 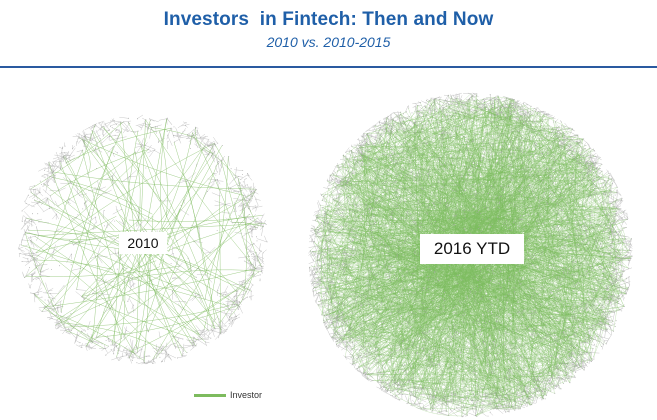 What do you see at coordinates (143, 243) in the screenshot?
I see `network-label-2010: 2010` at bounding box center [143, 243].